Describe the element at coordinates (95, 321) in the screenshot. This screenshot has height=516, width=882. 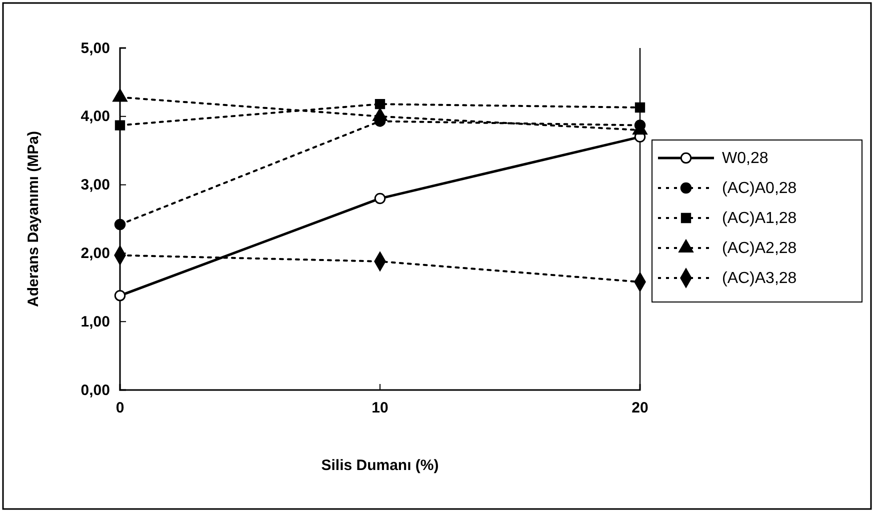
I see `y-tick-label: 1,00` at that location.